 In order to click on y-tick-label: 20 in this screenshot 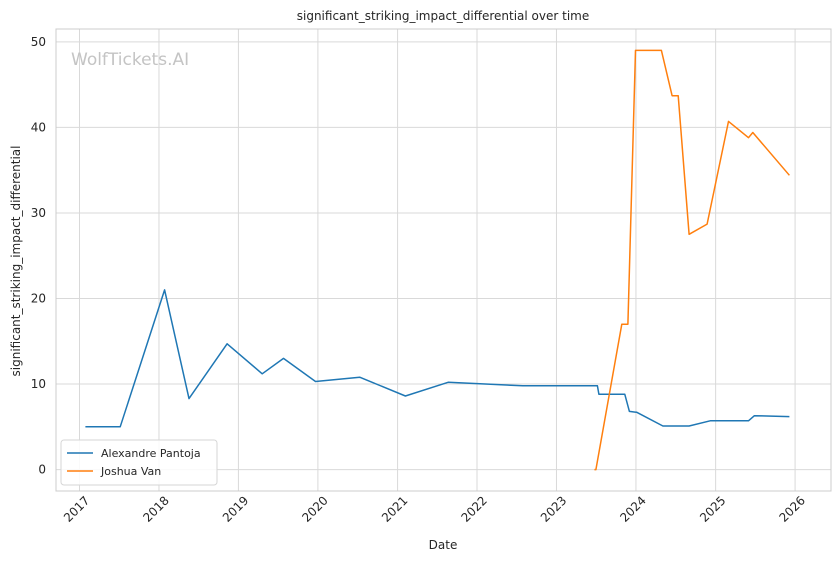, I will do `click(38, 299)`.